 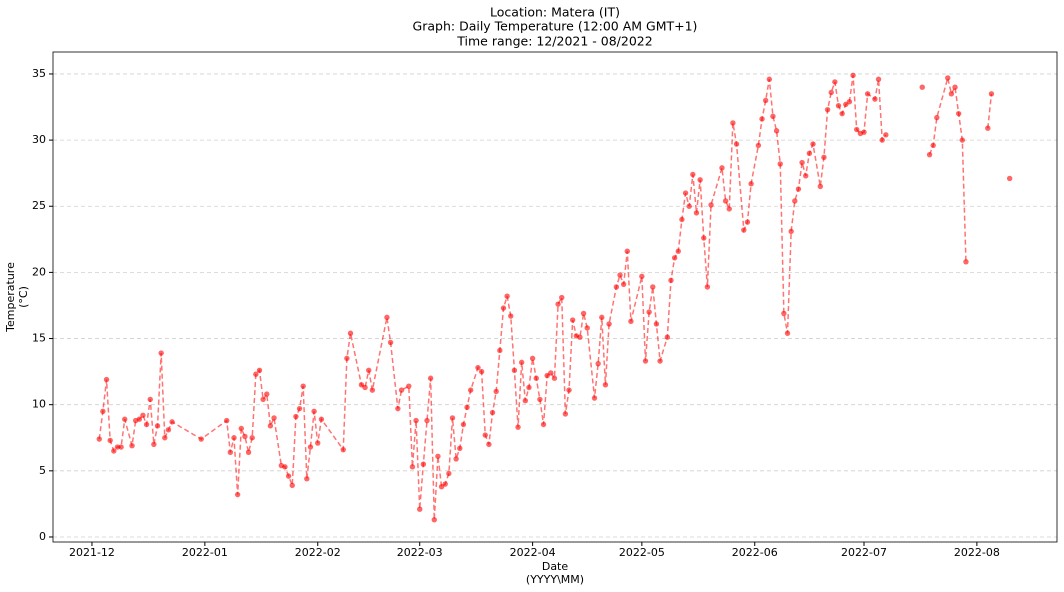 What do you see at coordinates (990, 111) in the screenshot?
I see `temperature-line` at bounding box center [990, 111].